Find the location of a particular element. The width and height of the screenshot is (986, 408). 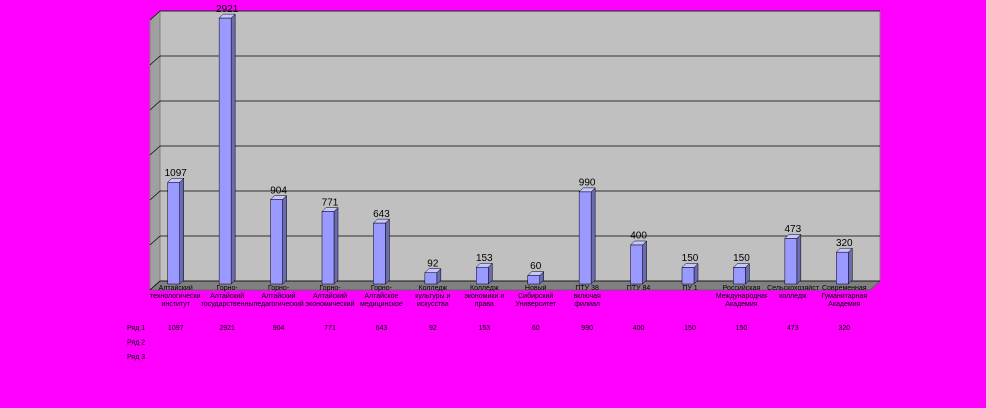

x-tick-label: Горно-Алтайский педагогический is located at coordinates (278, 296).